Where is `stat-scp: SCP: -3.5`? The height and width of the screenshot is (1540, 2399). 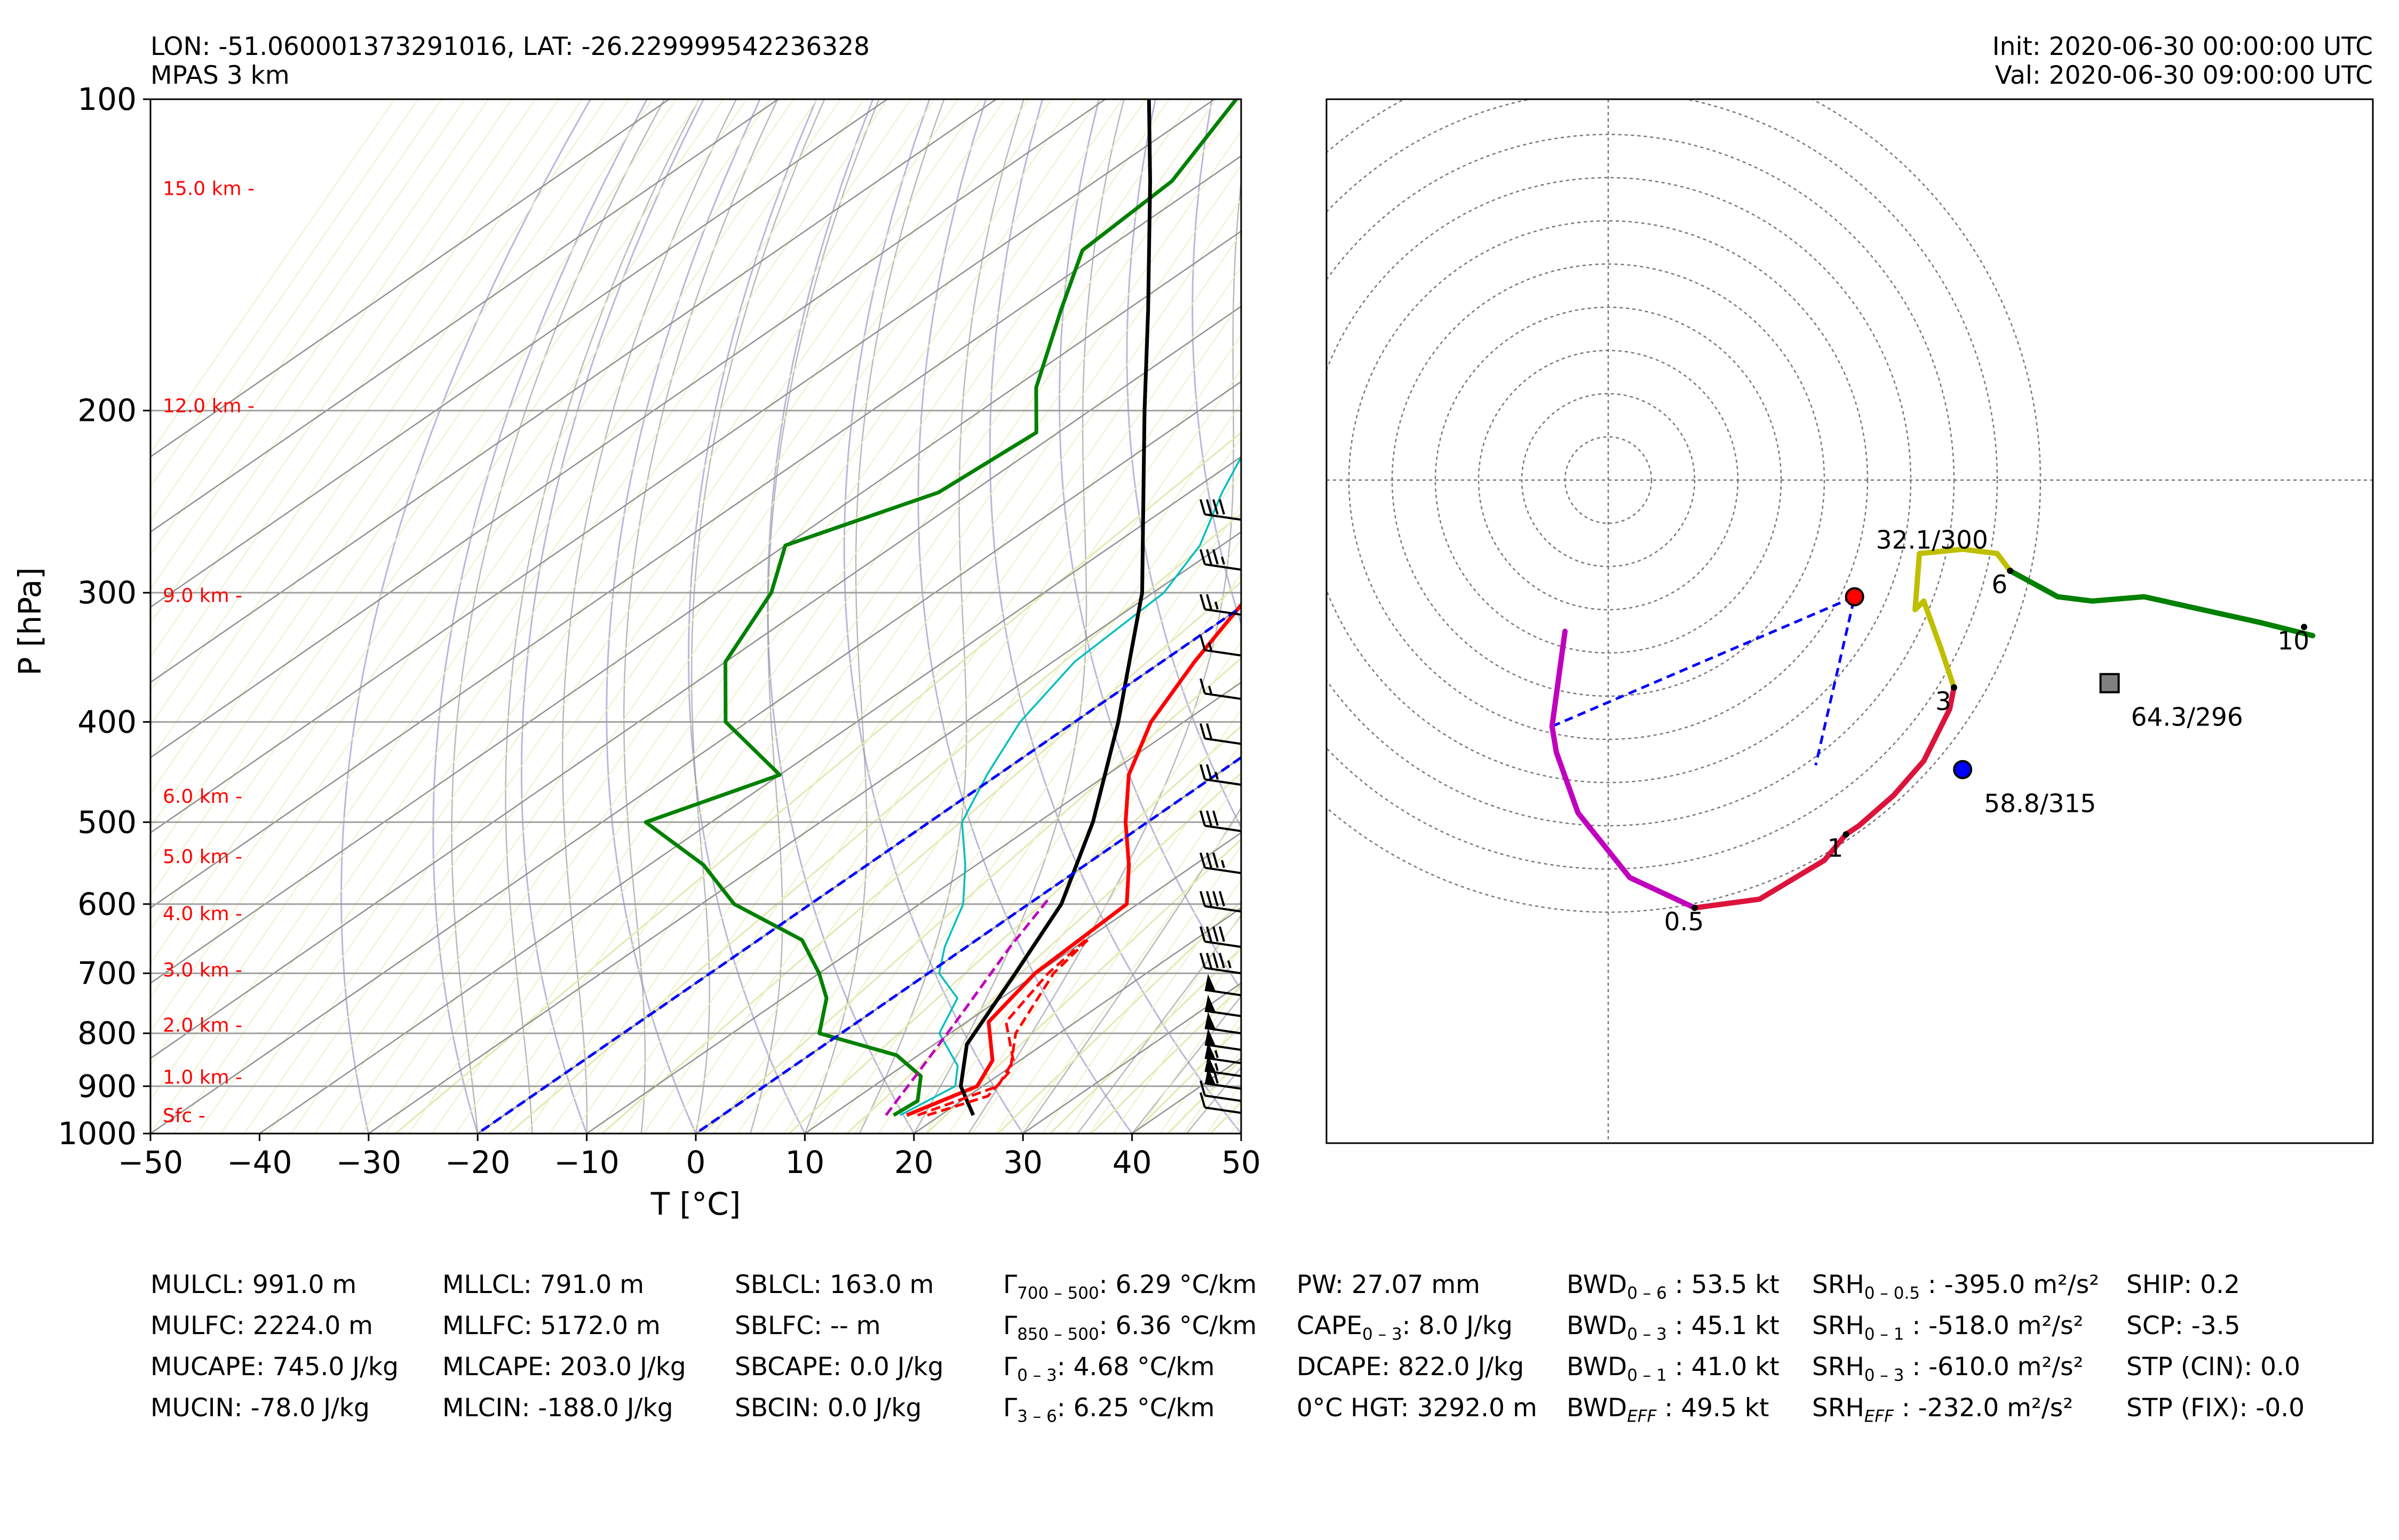 stat-scp: SCP: -3.5 is located at coordinates (2183, 1325).